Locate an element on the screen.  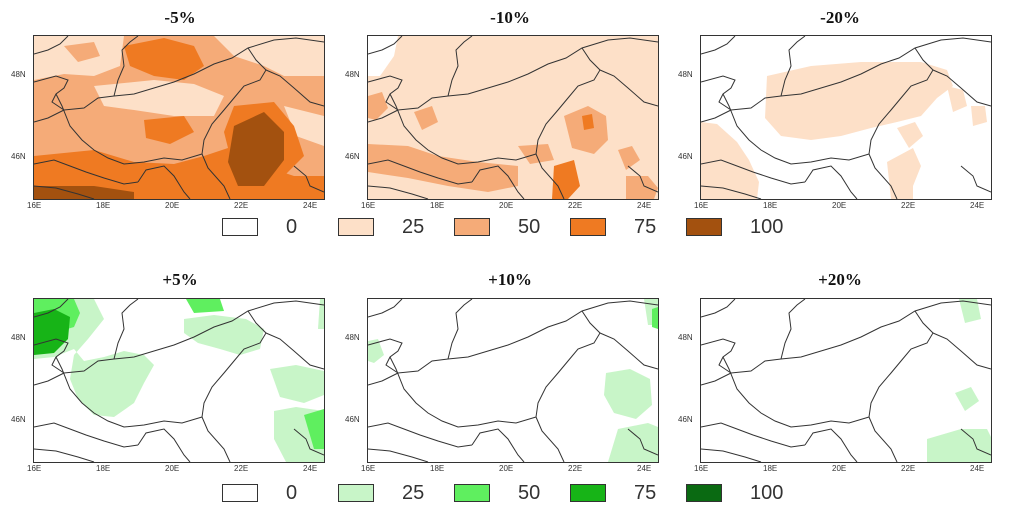
panel-title: +5% is located at coordinates (180, 280).